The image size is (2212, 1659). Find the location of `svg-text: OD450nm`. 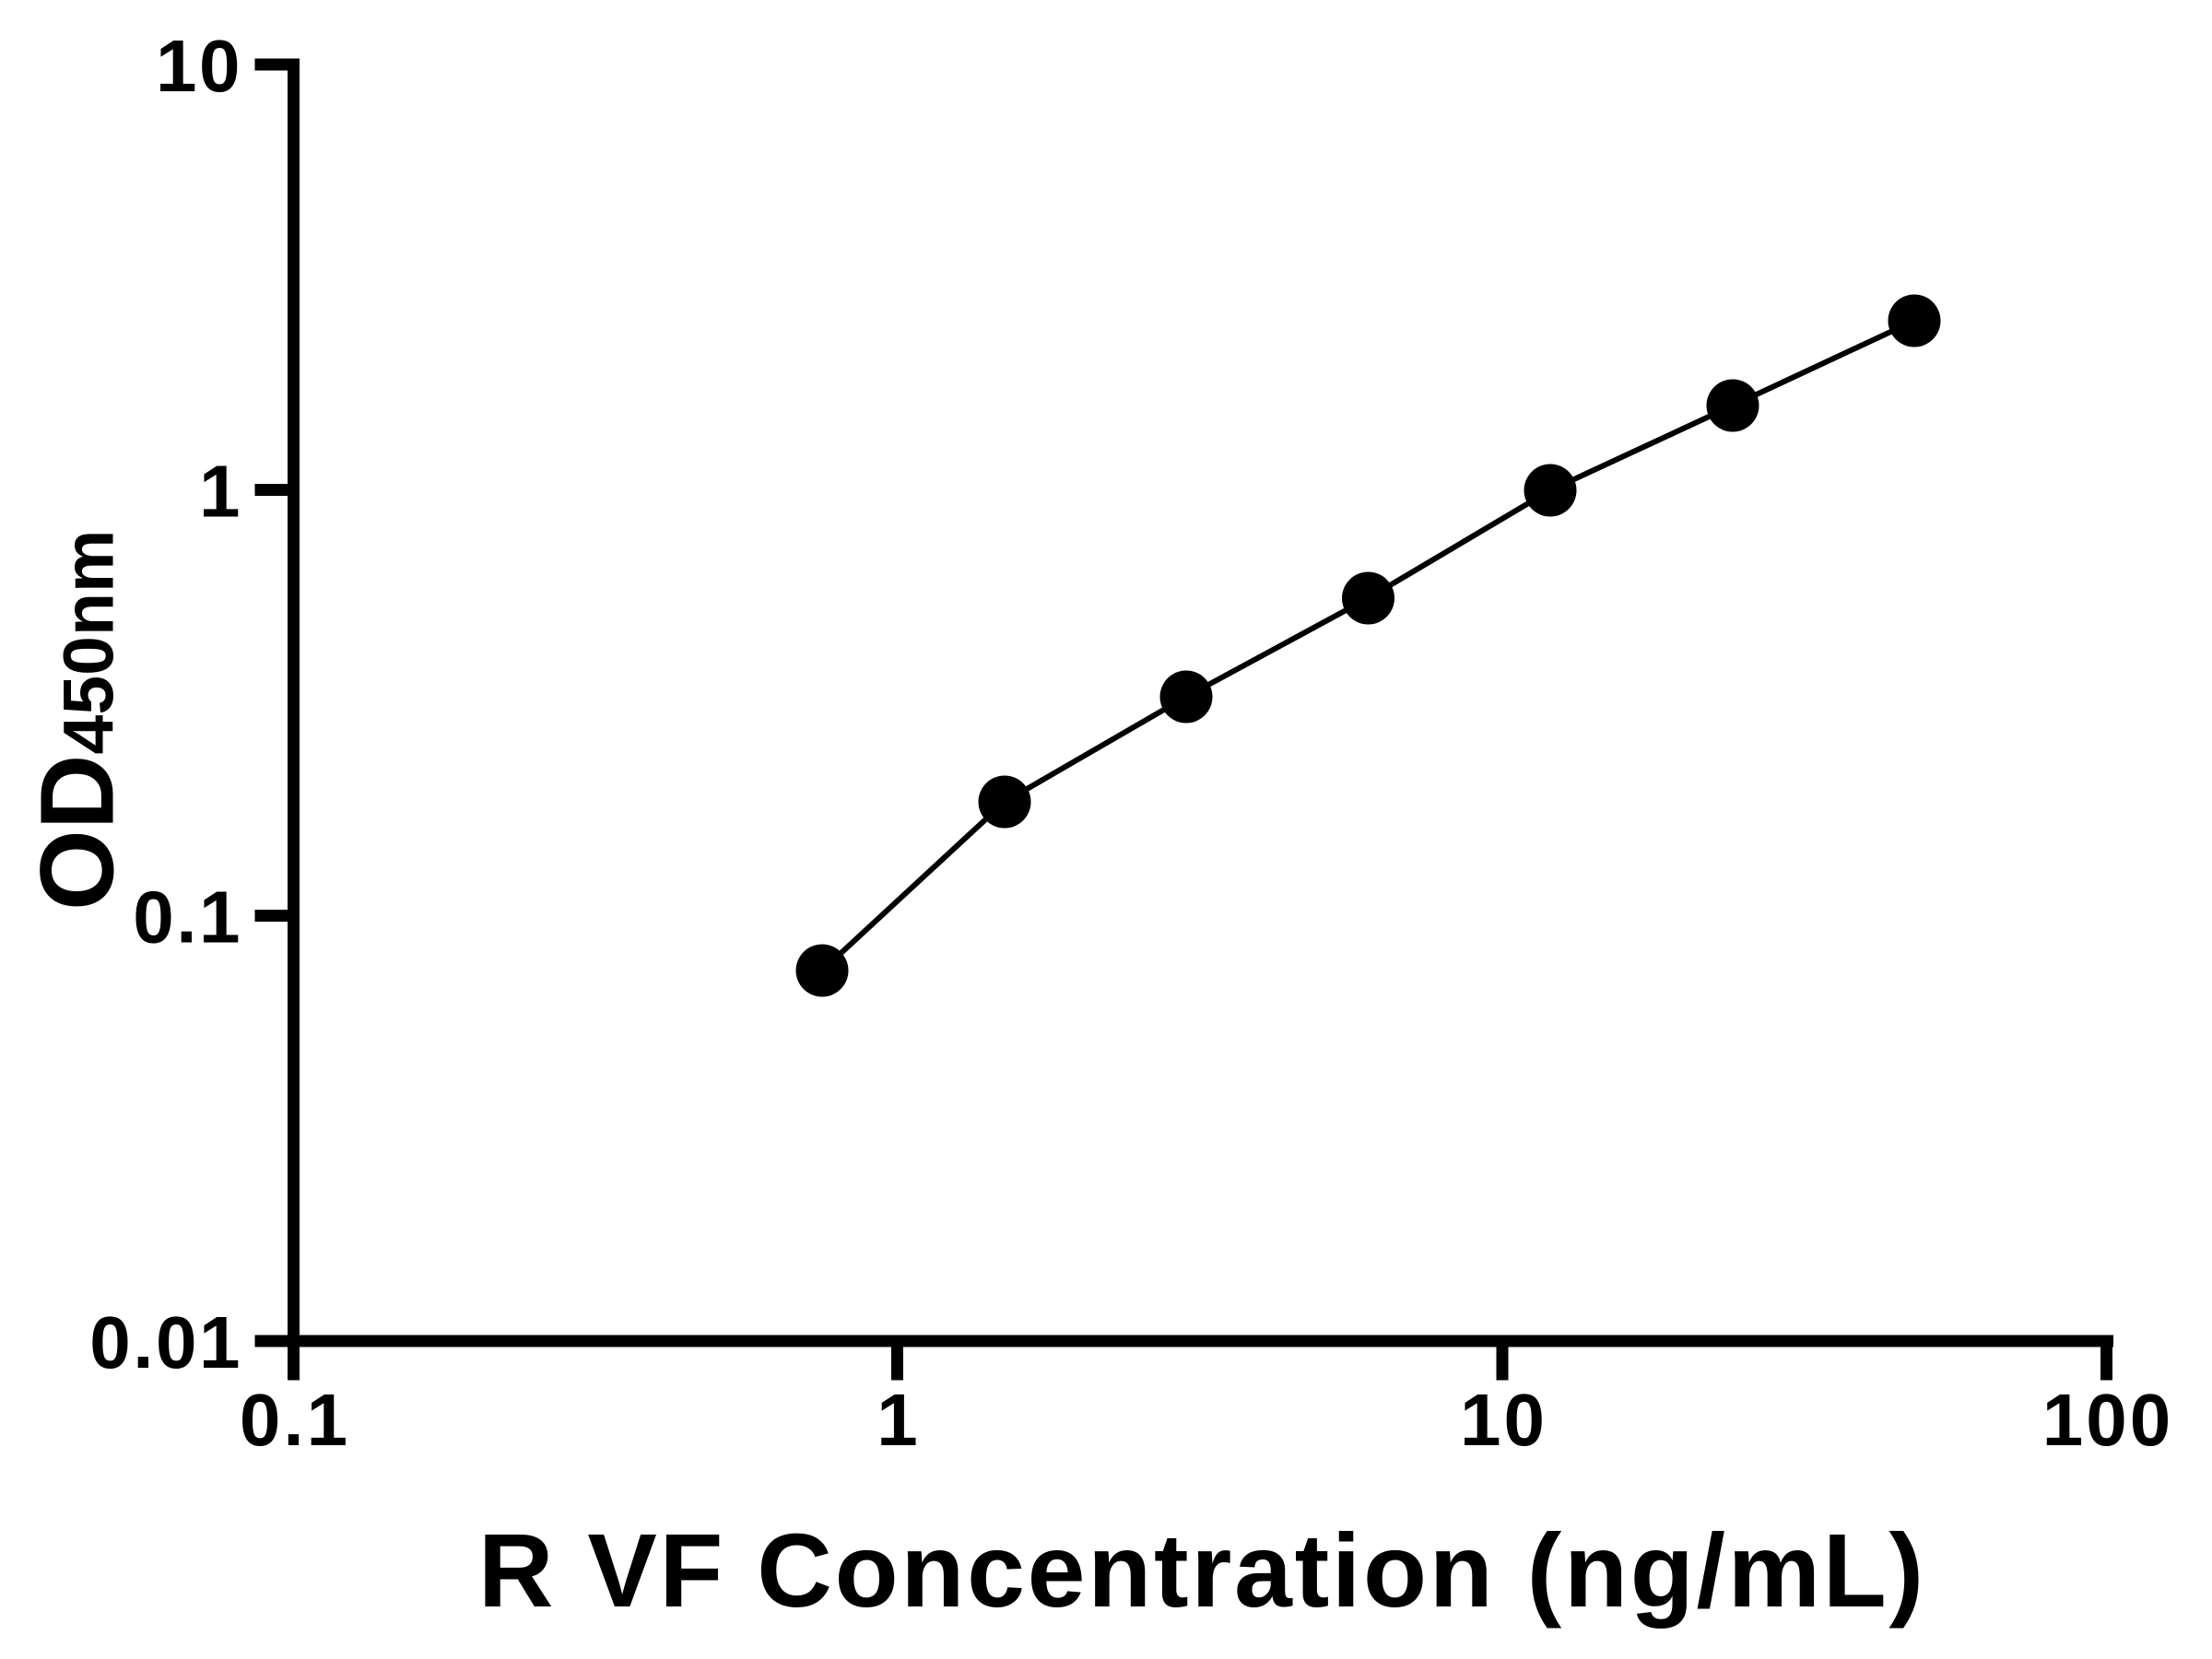

svg-text: OD450nm is located at coordinates (77, 720).